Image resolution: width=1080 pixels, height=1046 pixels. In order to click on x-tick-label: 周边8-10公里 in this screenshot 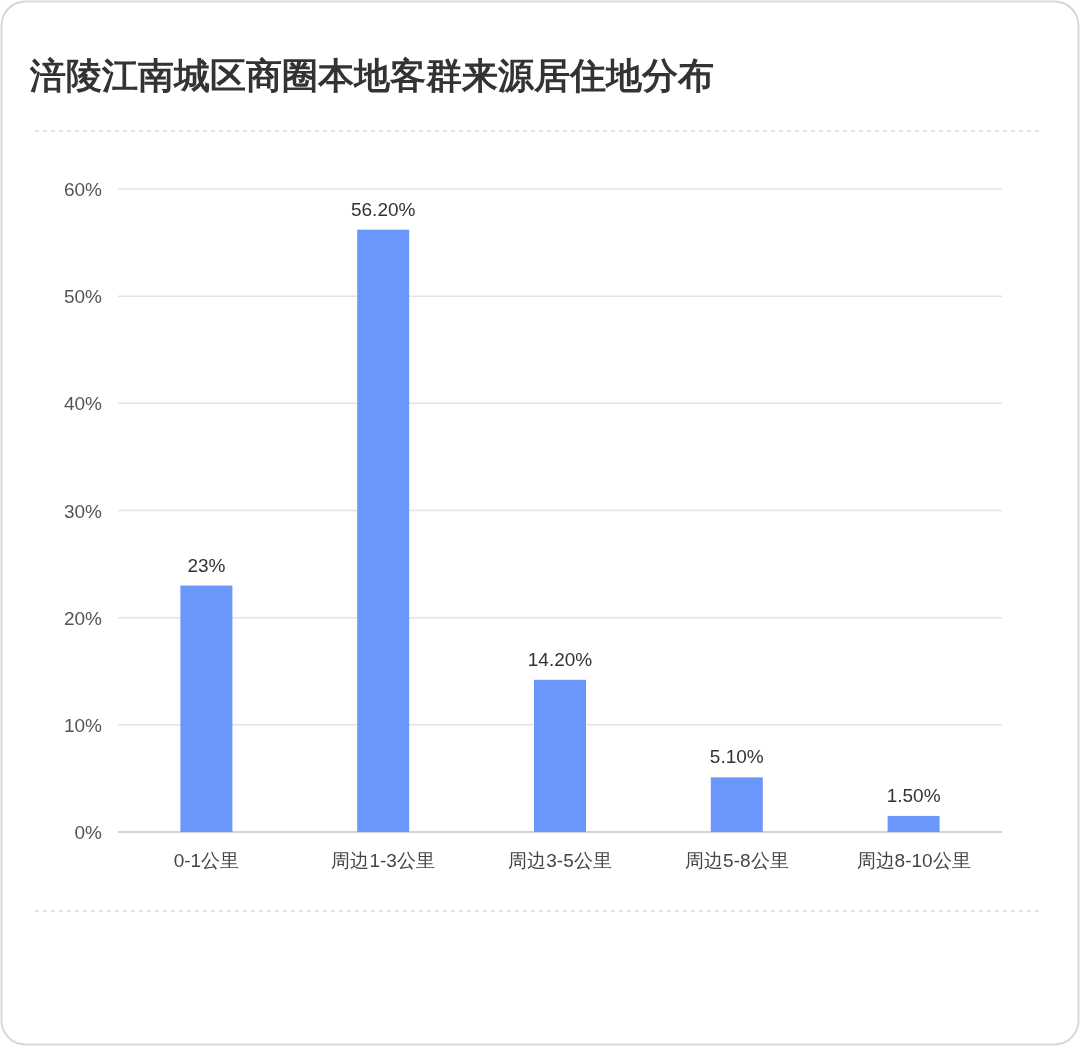, I will do `click(913, 860)`.